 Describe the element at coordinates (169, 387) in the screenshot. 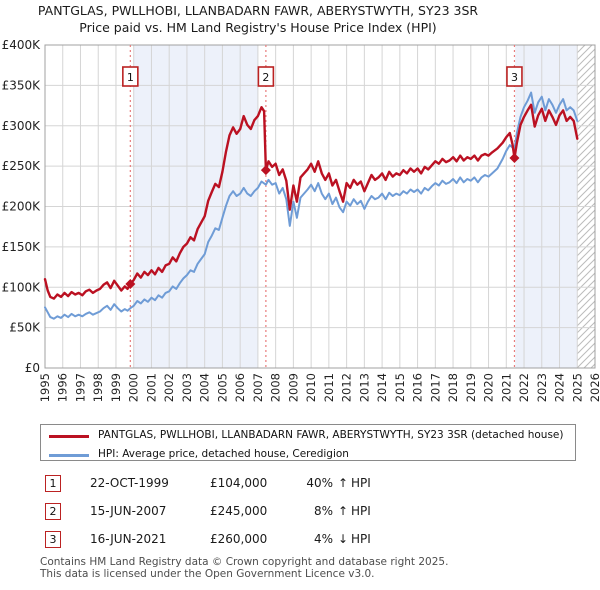

I see `x-axis-tick-label: 2002` at that location.